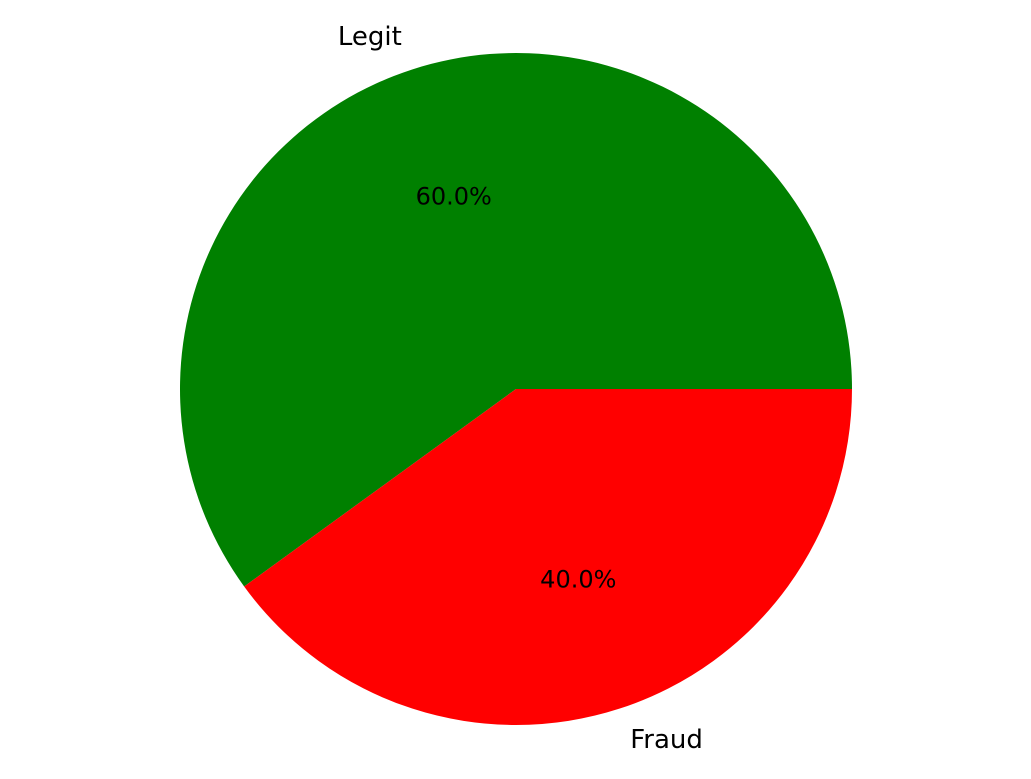 This screenshot has width=1031, height=779. What do you see at coordinates (454, 196) in the screenshot?
I see `percent-label-legit: 60.0%` at bounding box center [454, 196].